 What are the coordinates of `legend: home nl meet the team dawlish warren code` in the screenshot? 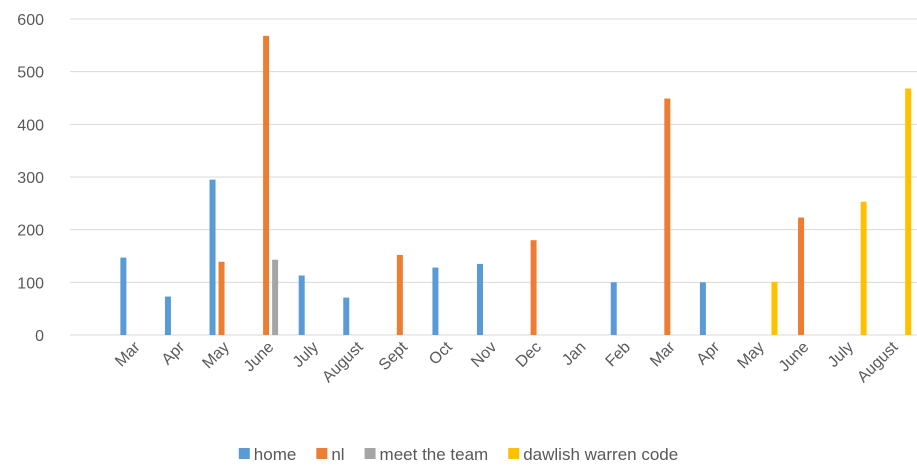 It's located at (458, 454).